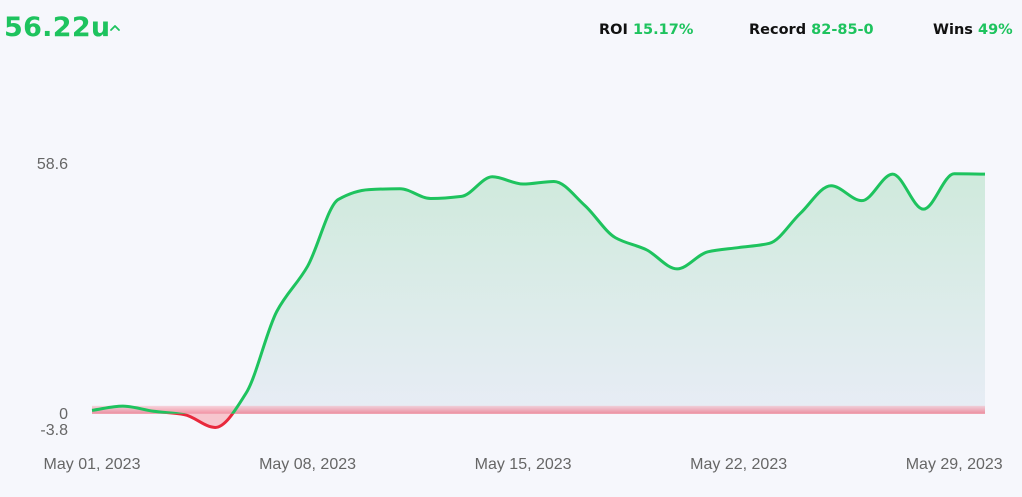  Describe the element at coordinates (738, 464) in the screenshot. I see `x-tick-label: May 22, 2023` at that location.